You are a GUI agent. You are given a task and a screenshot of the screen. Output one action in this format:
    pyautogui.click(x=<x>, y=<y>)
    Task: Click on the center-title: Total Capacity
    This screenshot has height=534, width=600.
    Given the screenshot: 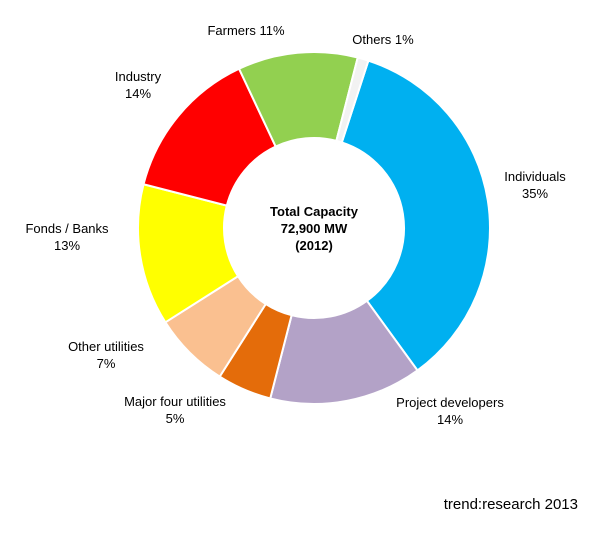 What is the action you would take?
    pyautogui.click(x=314, y=211)
    